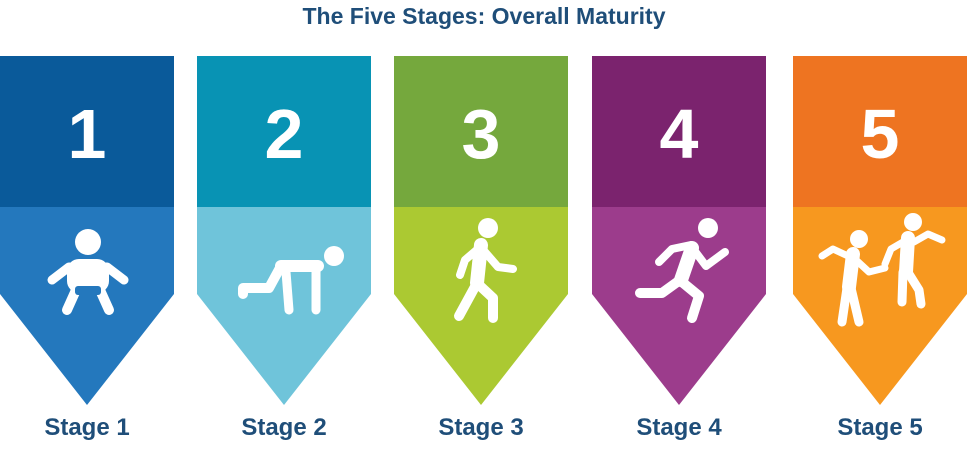 The width and height of the screenshot is (968, 451). What do you see at coordinates (291, 280) in the screenshot?
I see `crawling-person-icon` at bounding box center [291, 280].